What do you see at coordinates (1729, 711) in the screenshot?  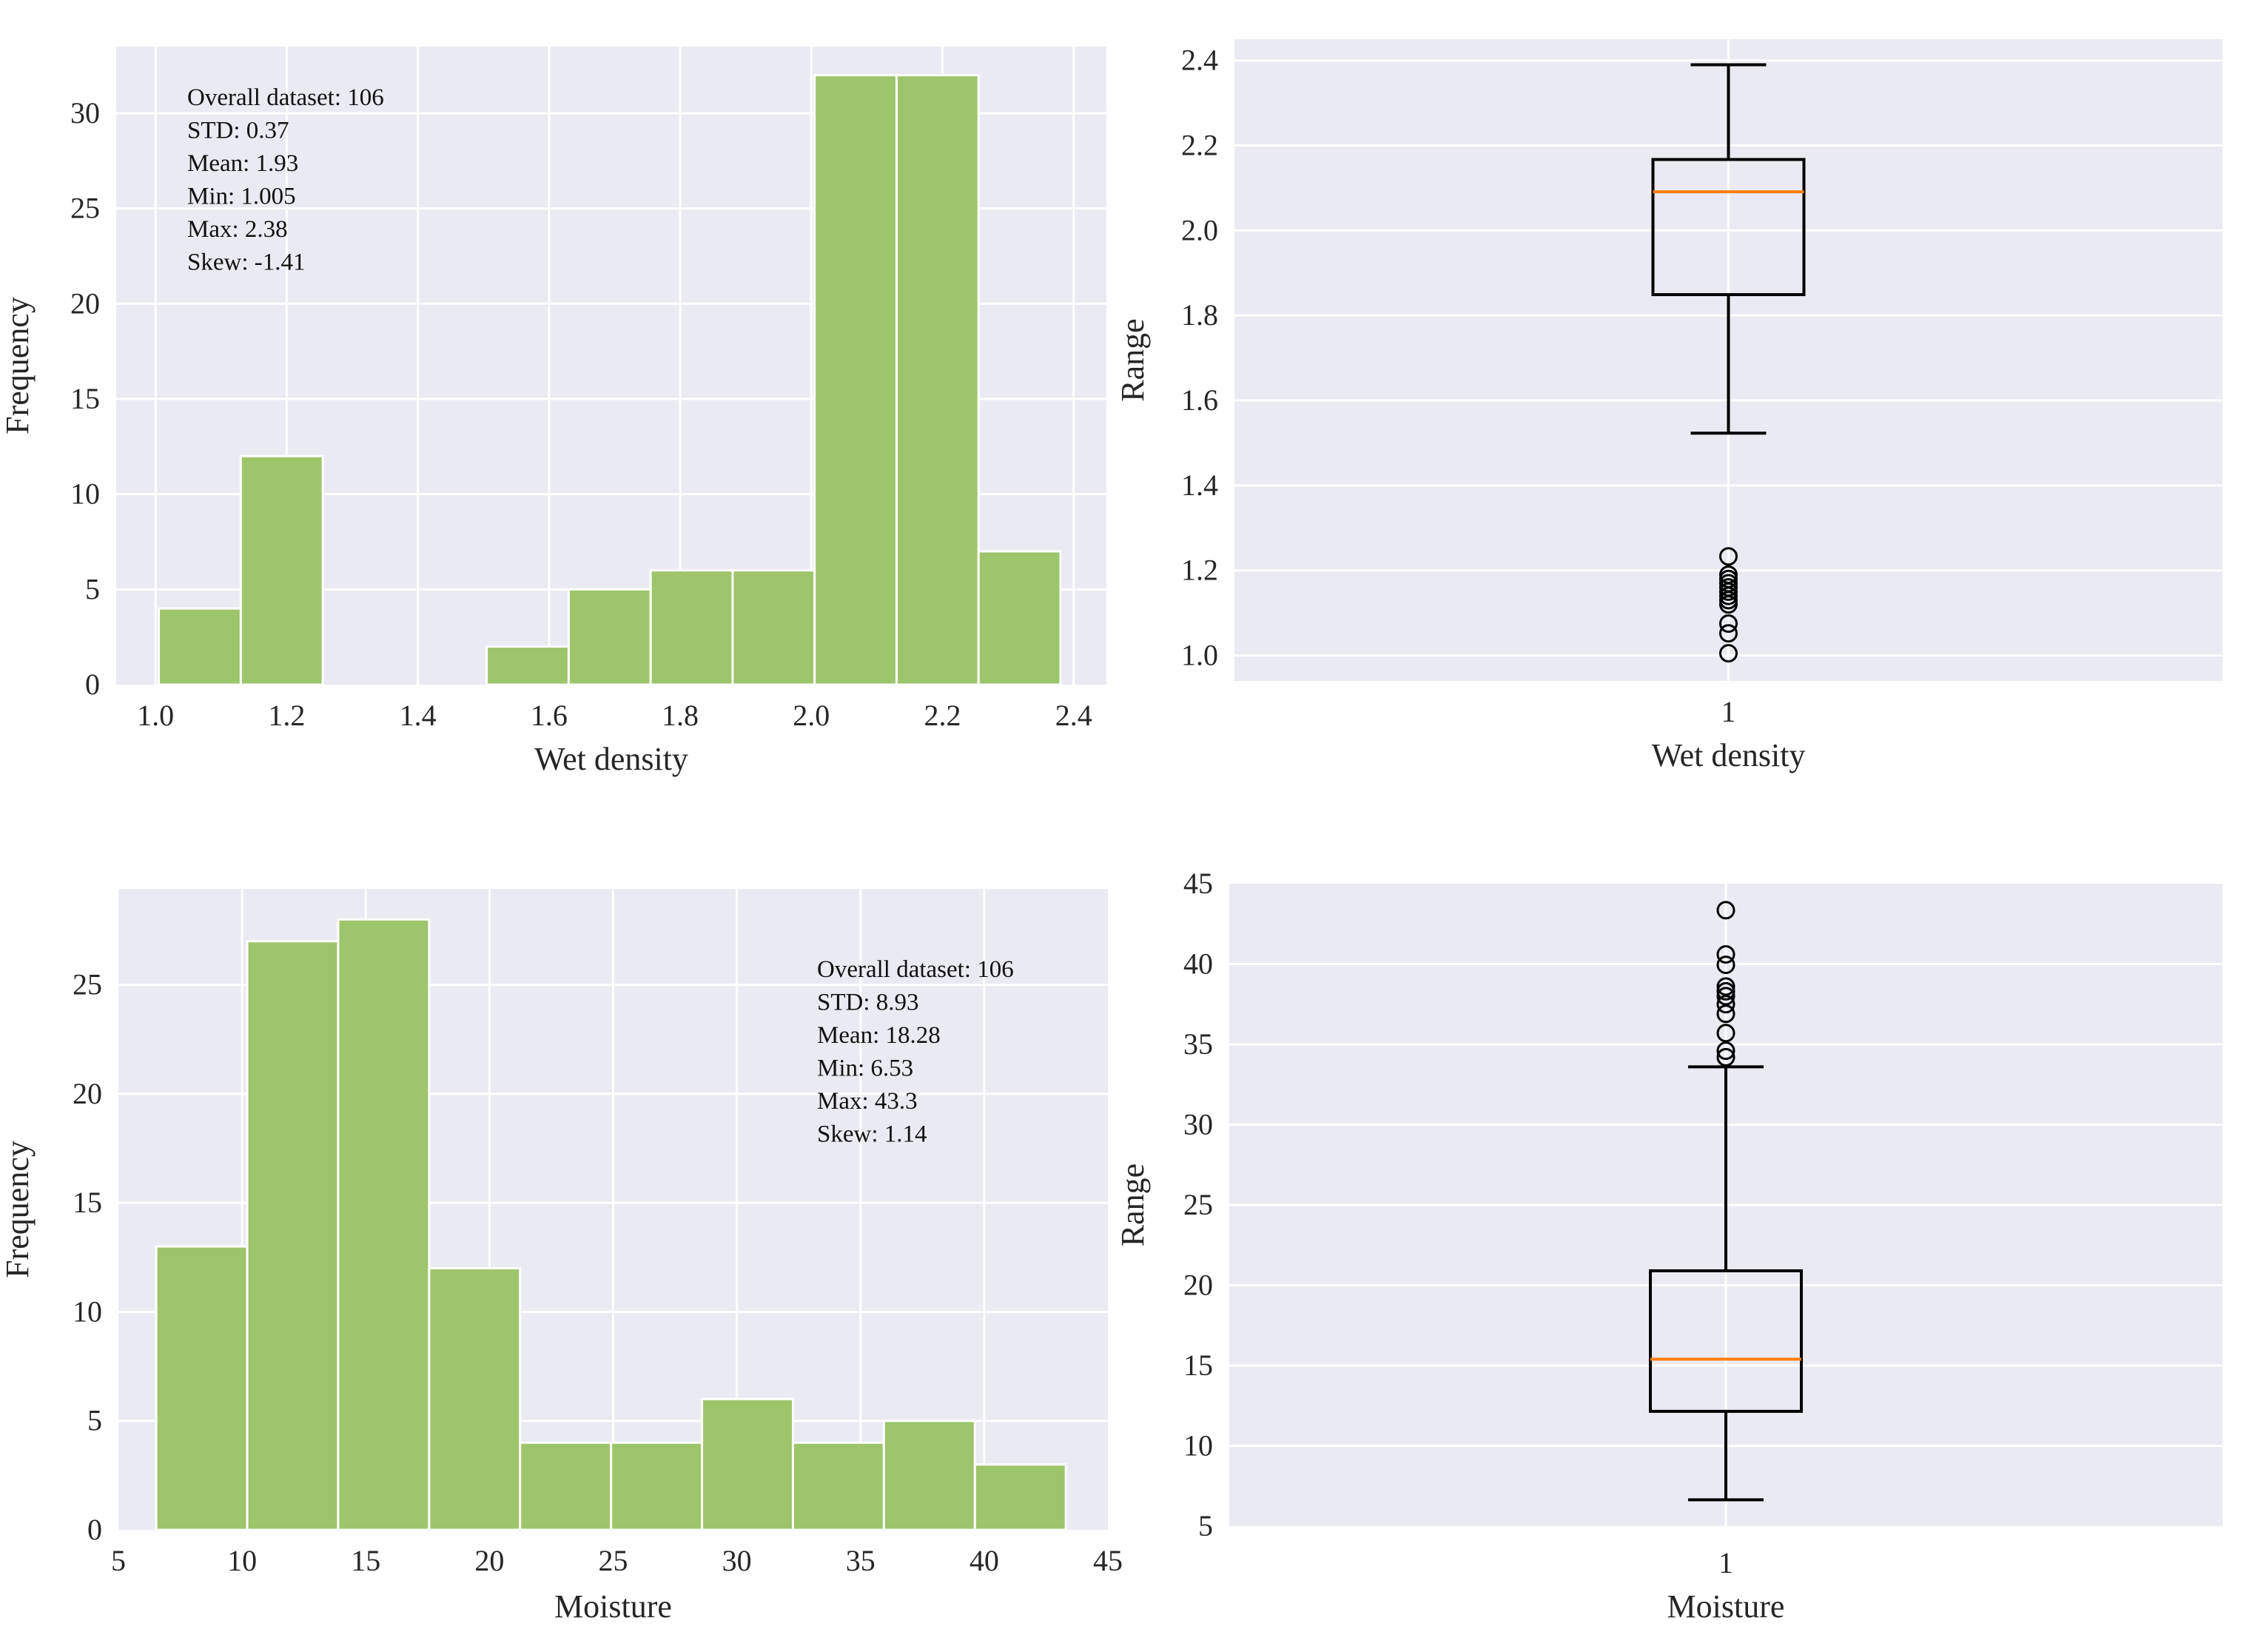 I see `x-tick-label: 1` at bounding box center [1729, 711].